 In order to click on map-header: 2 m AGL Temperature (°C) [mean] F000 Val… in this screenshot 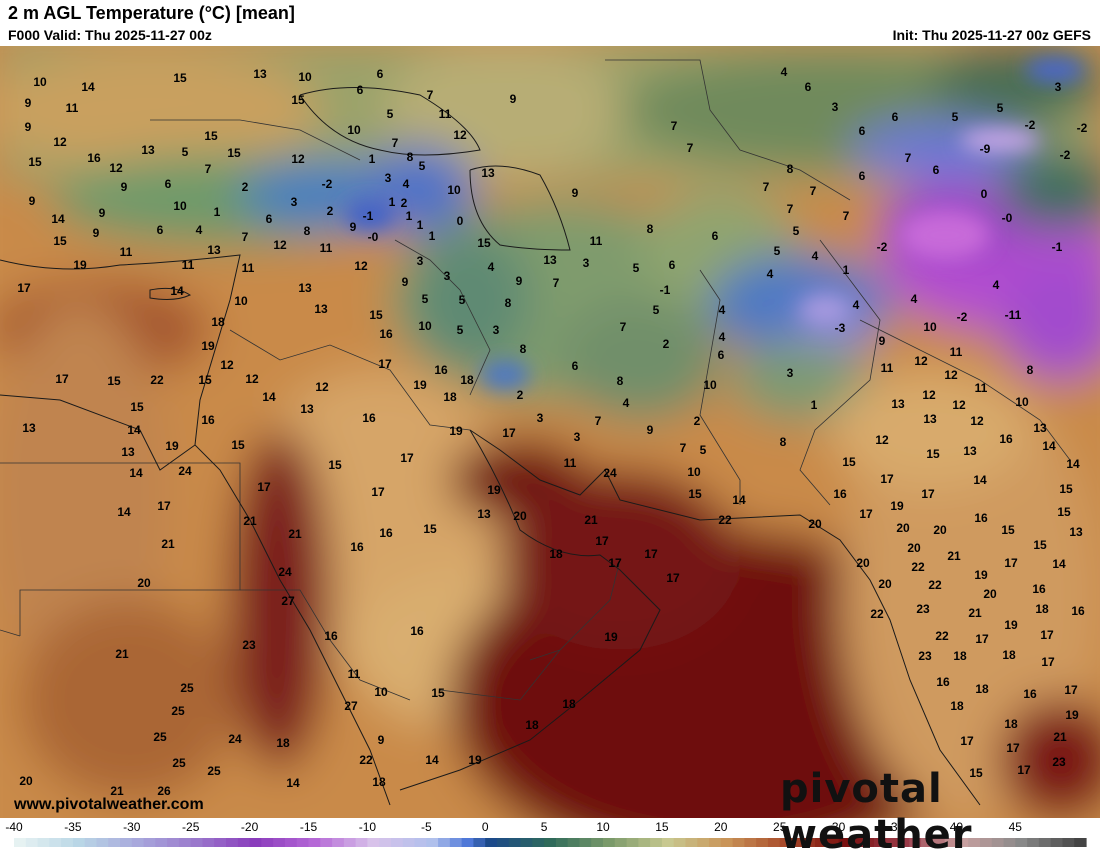, I will do `click(550, 23)`.